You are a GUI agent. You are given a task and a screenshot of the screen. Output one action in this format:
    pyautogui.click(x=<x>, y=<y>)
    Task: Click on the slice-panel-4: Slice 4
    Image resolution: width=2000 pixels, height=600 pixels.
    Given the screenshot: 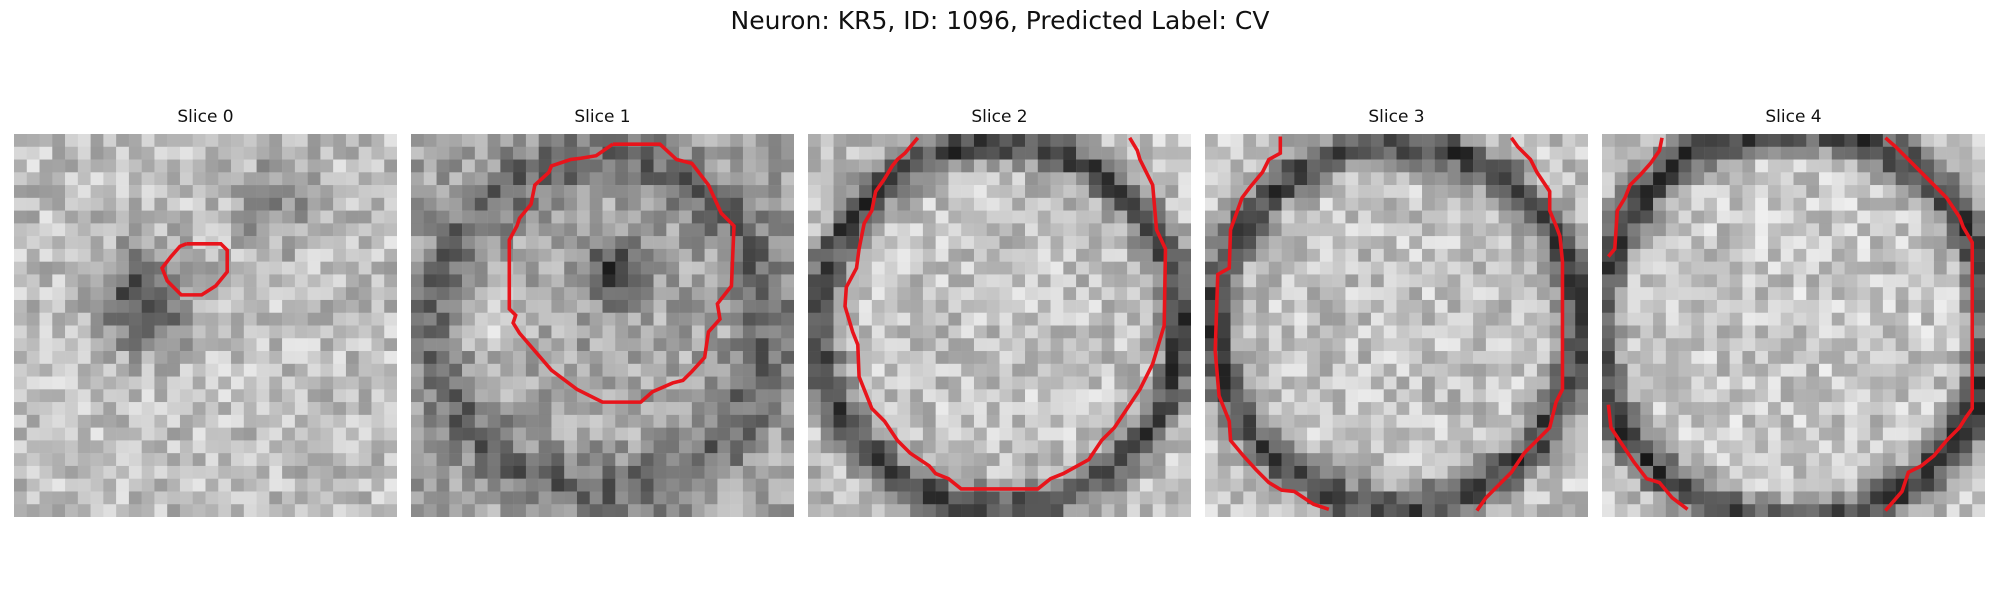 What is the action you would take?
    pyautogui.click(x=1793, y=311)
    